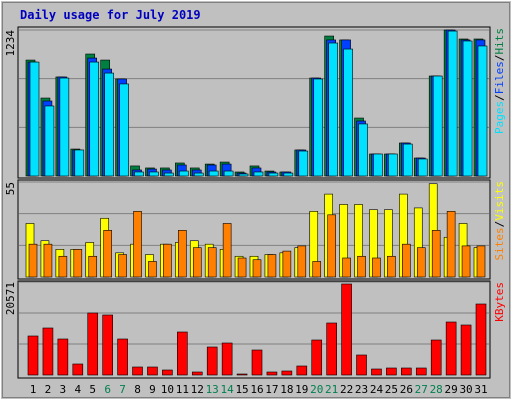 The image size is (512, 400). What do you see at coordinates (406, 389) in the screenshot?
I see `x-tick-label: 26` at bounding box center [406, 389].